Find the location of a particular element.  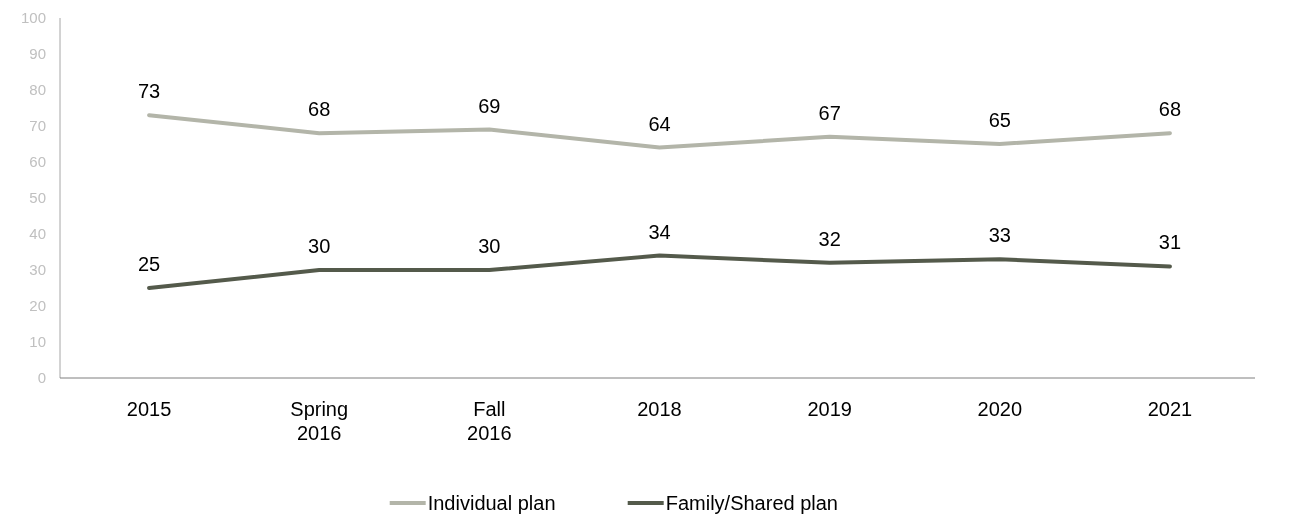

x-tick-label: 2020 is located at coordinates (1000, 409).